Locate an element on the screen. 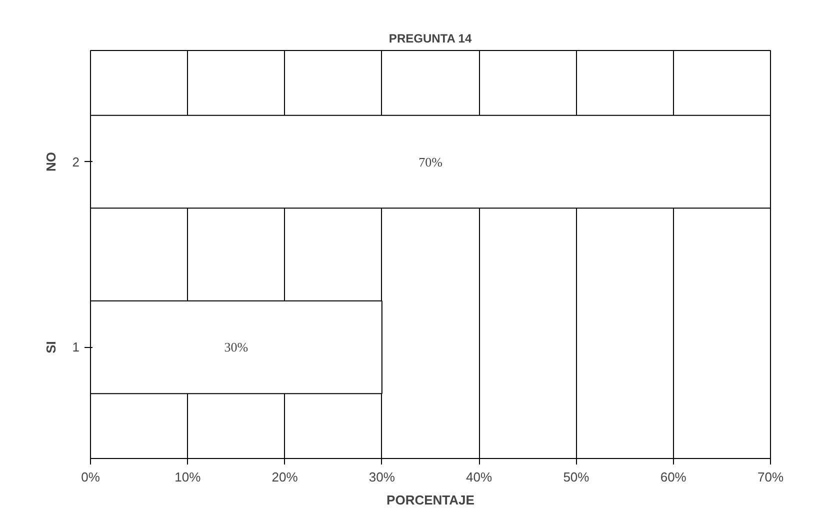 The width and height of the screenshot is (822, 519). chart-title: PREGUNTA 14 is located at coordinates (430, 39).